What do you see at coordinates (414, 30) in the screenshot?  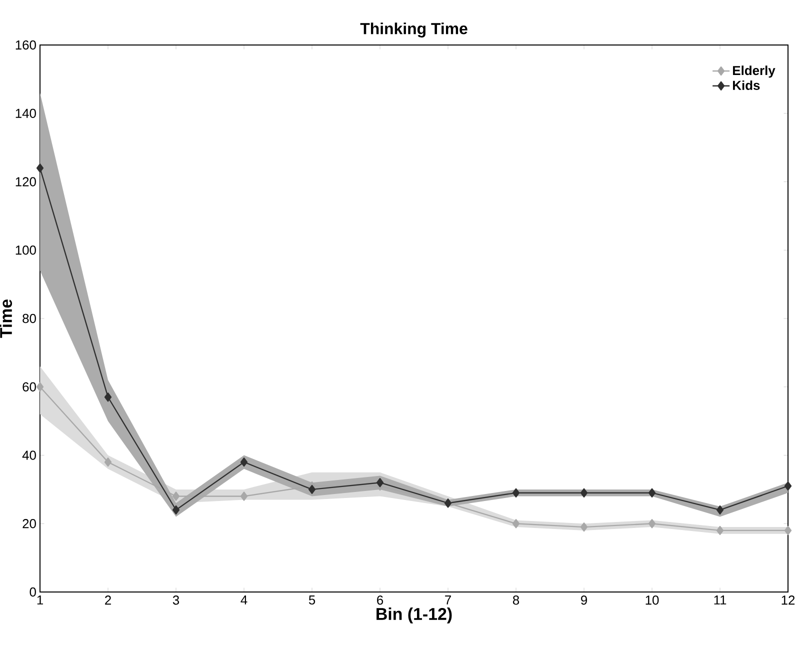 I see `chart-title: Thinking Time` at bounding box center [414, 30].